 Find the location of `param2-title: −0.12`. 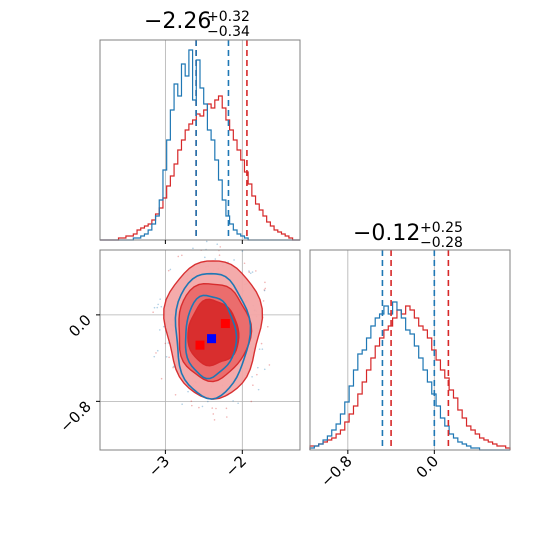

param2-title: −0.12 is located at coordinates (386, 233).